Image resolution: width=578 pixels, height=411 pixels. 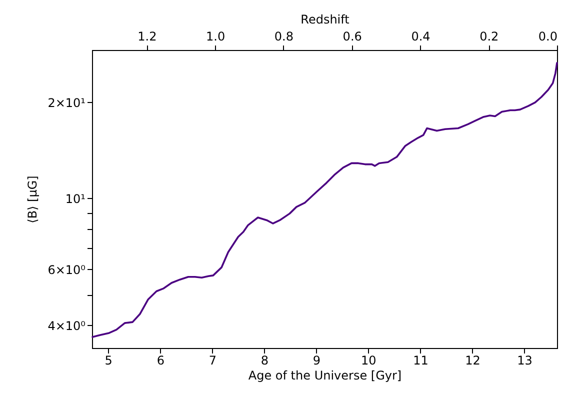 What do you see at coordinates (548, 37) in the screenshot?
I see `x2-tick-label: 0.0` at bounding box center [548, 37].